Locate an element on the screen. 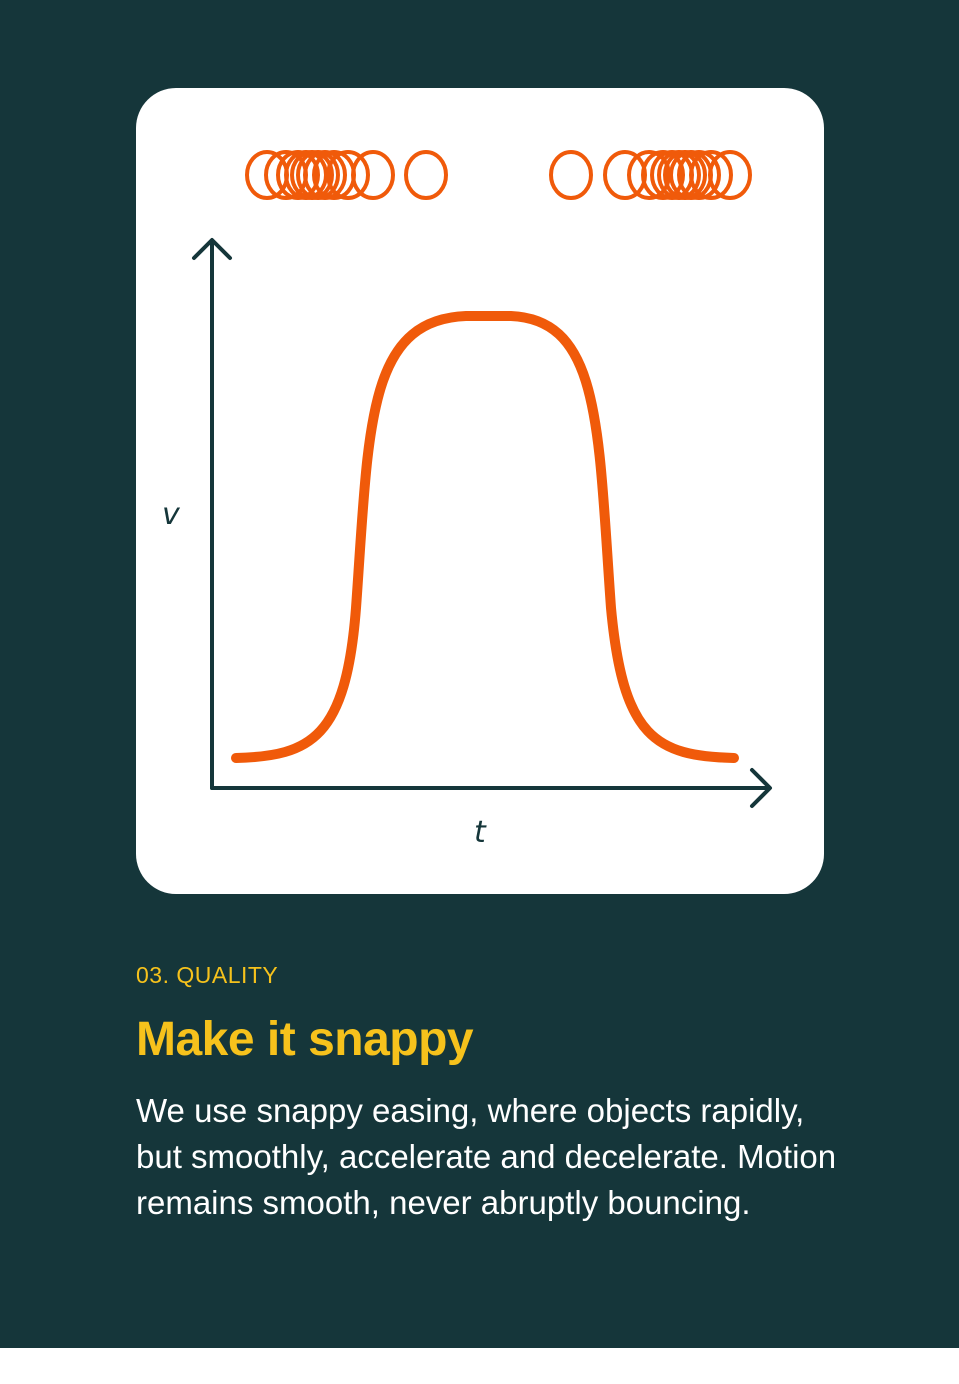 The width and height of the screenshot is (959, 1384). motion-rings-right is located at coordinates (650, 175).